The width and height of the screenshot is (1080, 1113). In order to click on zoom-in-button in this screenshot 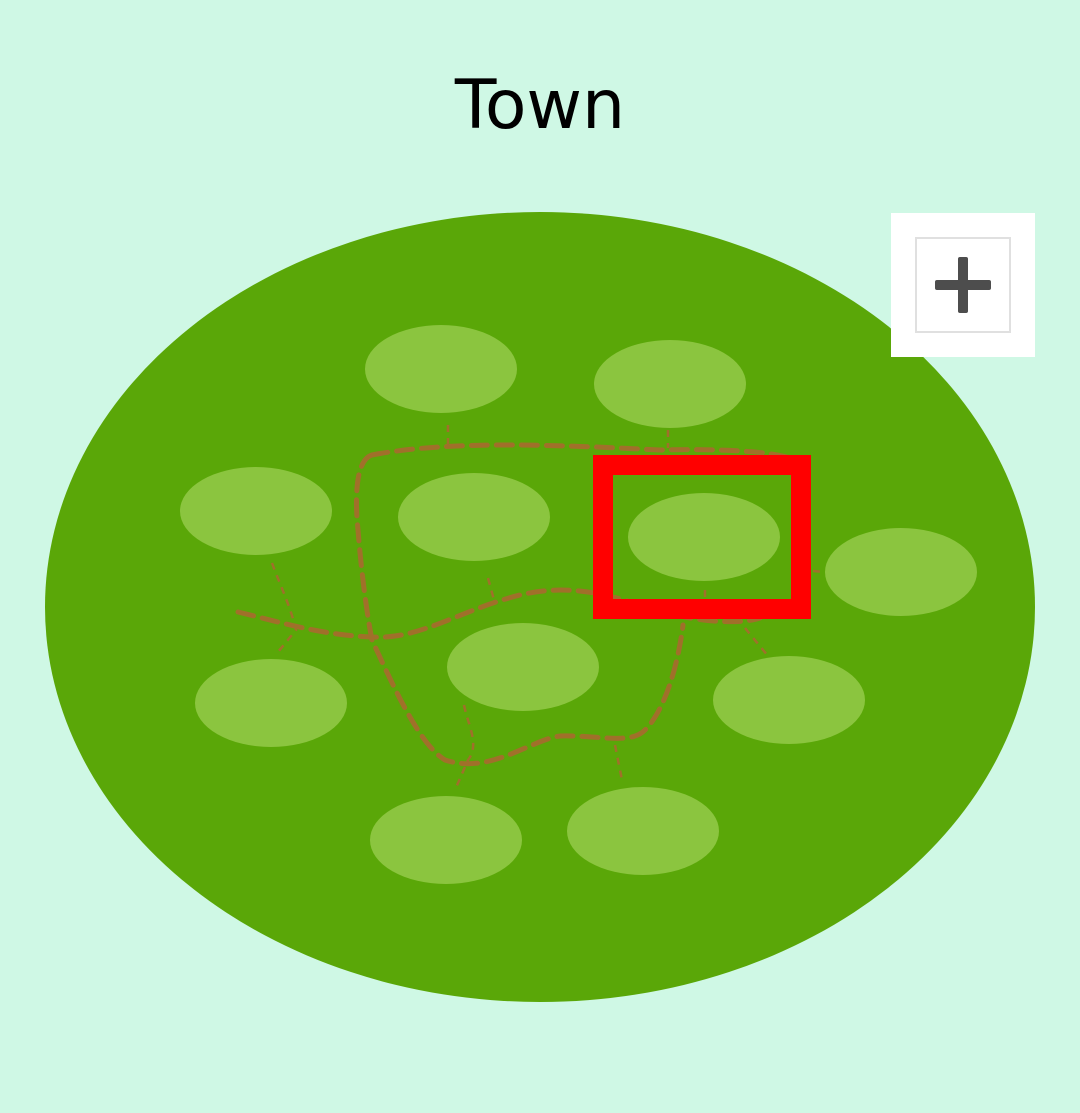, I will do `click(963, 285)`.